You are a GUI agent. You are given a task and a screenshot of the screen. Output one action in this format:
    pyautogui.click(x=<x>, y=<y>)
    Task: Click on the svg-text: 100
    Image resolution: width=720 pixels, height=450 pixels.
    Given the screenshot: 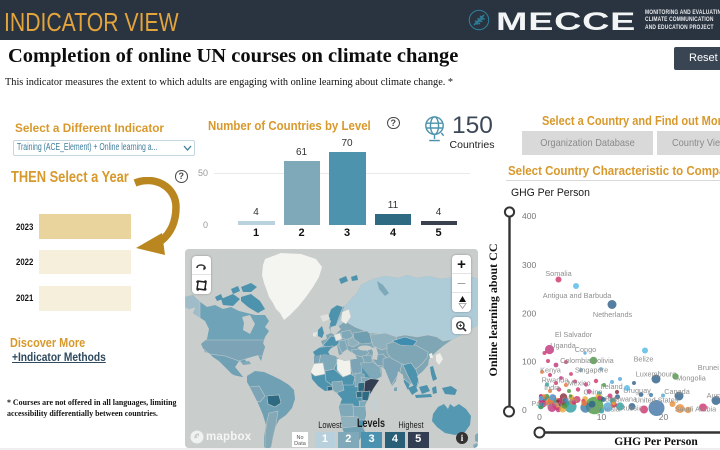 What is the action you would take?
    pyautogui.click(x=529, y=362)
    